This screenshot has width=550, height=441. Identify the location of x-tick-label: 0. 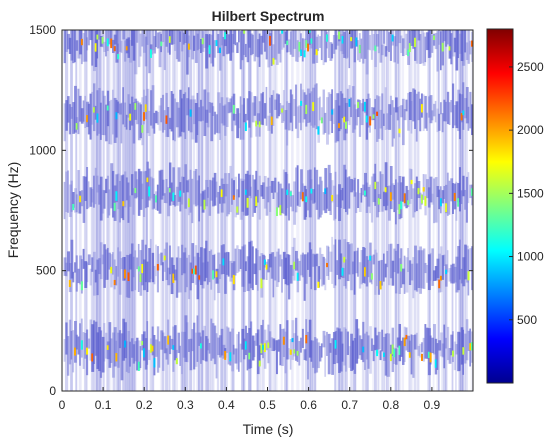
(62, 405).